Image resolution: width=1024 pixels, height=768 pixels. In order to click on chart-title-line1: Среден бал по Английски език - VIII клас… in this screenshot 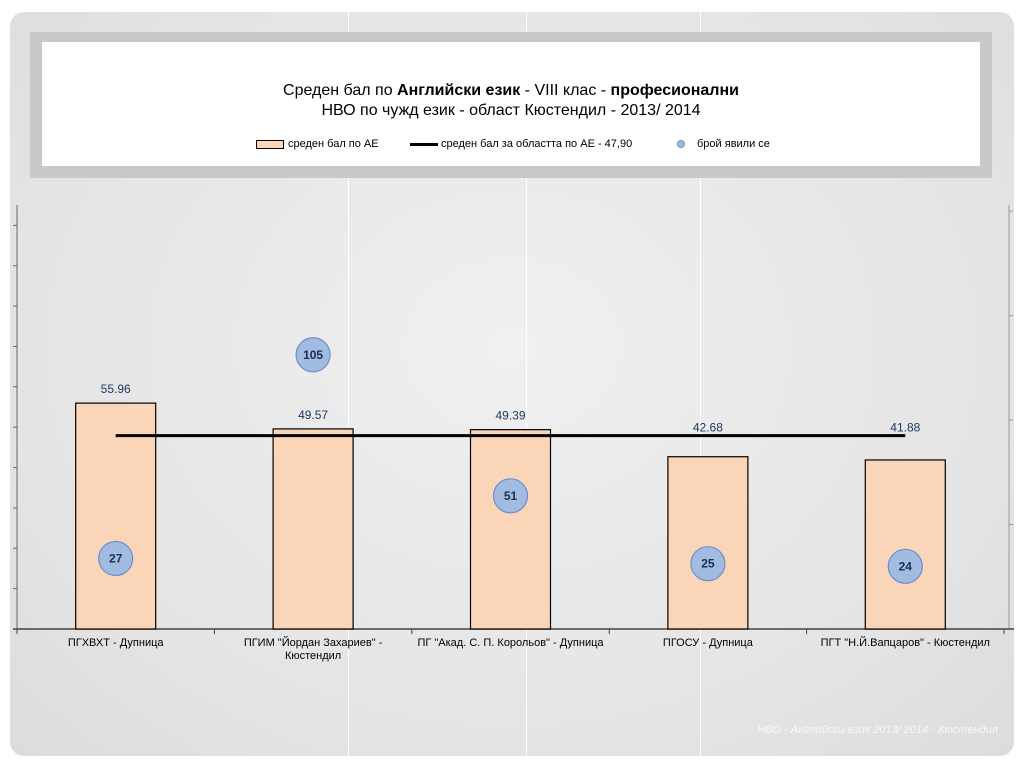, I will do `click(511, 91)`.